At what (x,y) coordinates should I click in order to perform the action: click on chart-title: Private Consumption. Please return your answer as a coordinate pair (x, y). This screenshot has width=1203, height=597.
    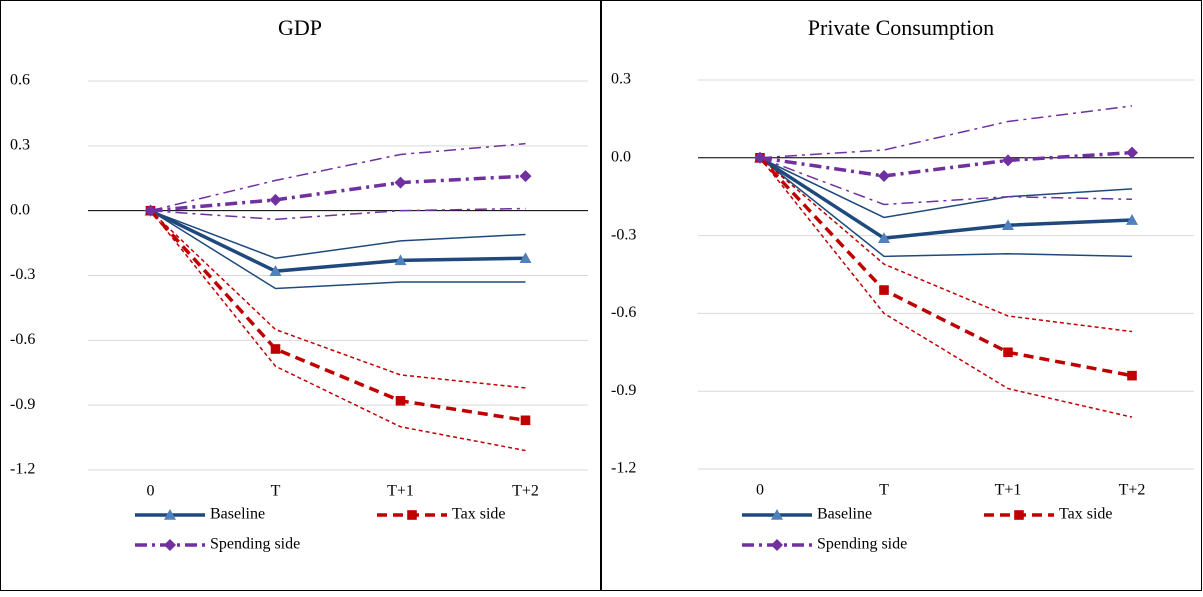
    Looking at the image, I should click on (901, 27).